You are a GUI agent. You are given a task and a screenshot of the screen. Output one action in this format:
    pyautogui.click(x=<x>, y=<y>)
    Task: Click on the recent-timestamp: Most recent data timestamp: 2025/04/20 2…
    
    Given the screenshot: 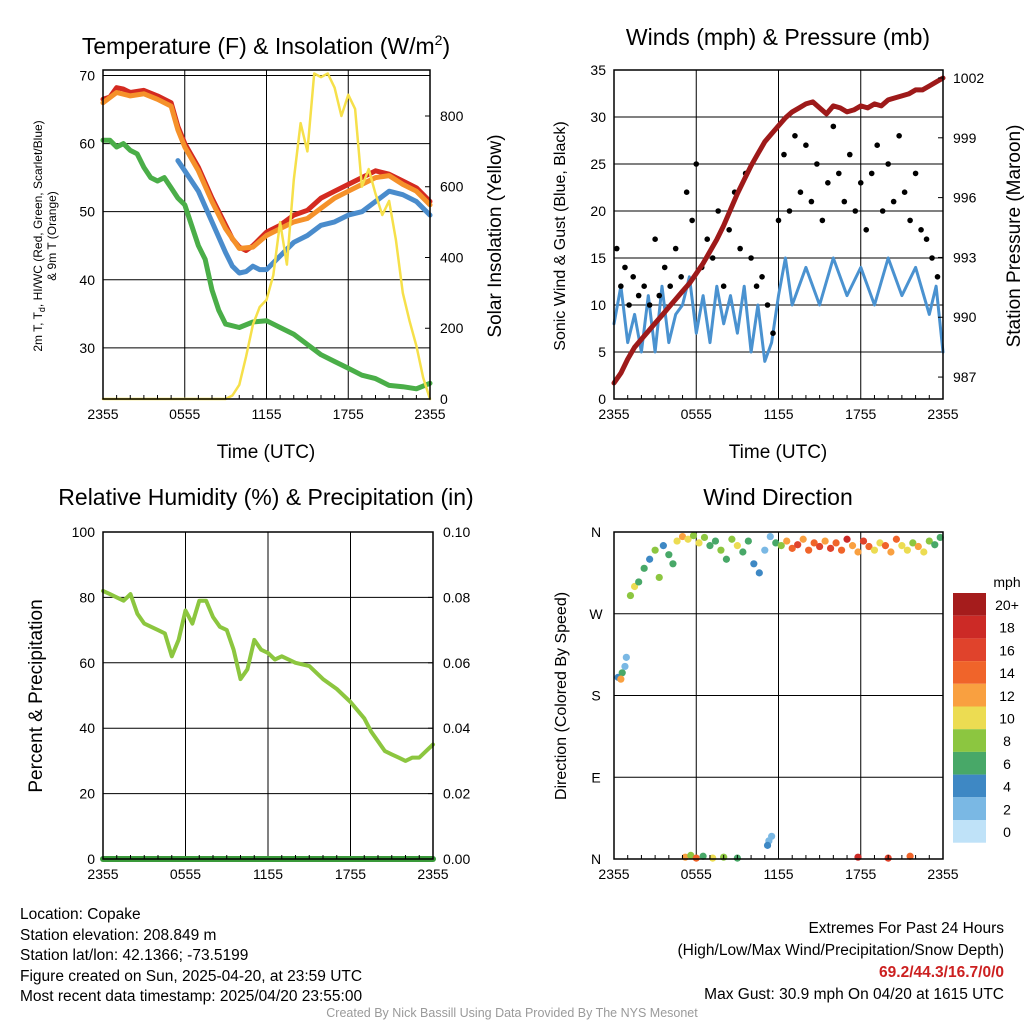 What is the action you would take?
    pyautogui.click(x=191, y=996)
    